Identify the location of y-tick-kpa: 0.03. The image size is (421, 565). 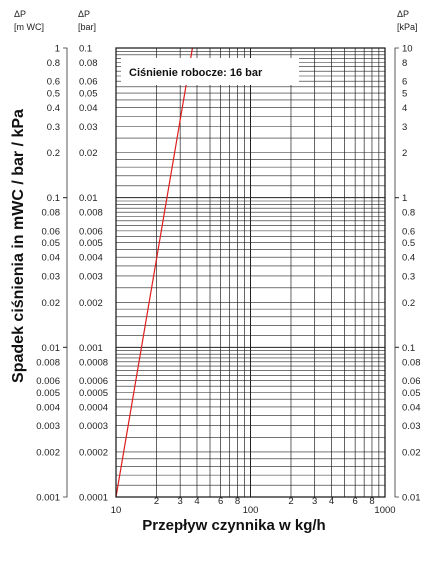
(411, 426).